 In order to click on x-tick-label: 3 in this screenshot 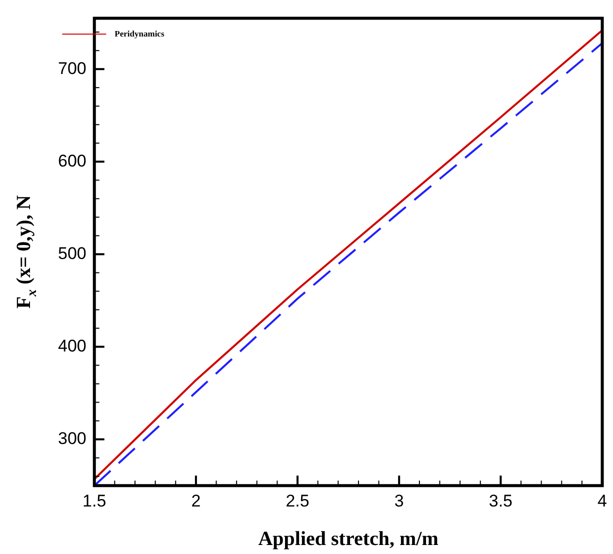, I will do `click(399, 500)`.